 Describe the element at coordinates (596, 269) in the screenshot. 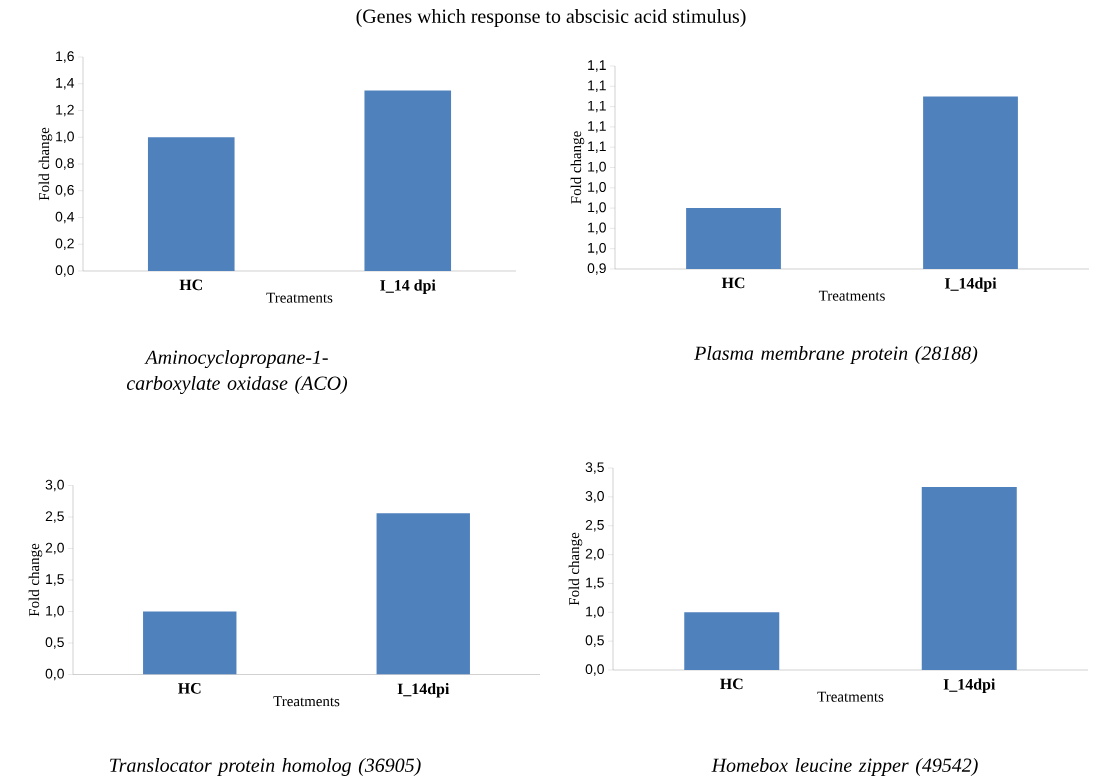

I see `y-tick-label: 0,9` at that location.